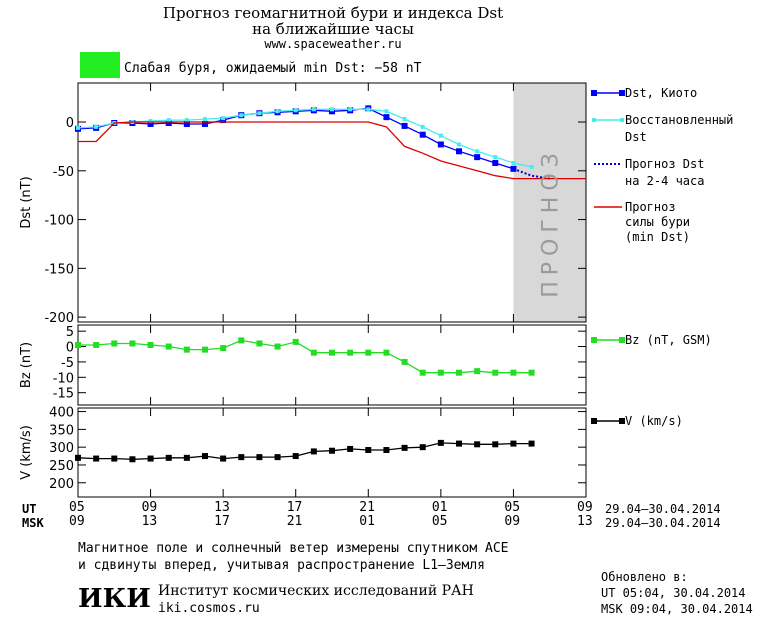 The height and width of the screenshot is (620, 760). I want to click on updated-label: Обновлено в:, so click(644, 577).